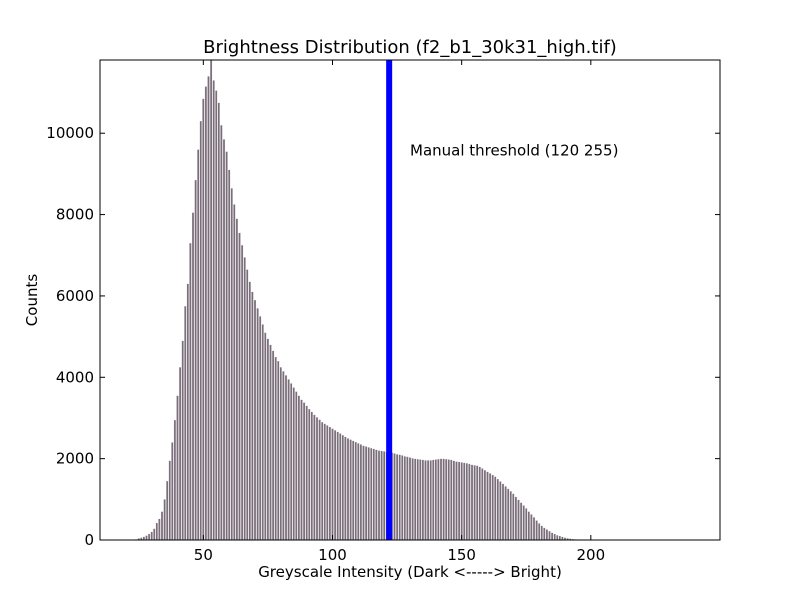 This screenshot has width=800, height=600. What do you see at coordinates (70, 133) in the screenshot?
I see `y-tick-label: 10000` at bounding box center [70, 133].